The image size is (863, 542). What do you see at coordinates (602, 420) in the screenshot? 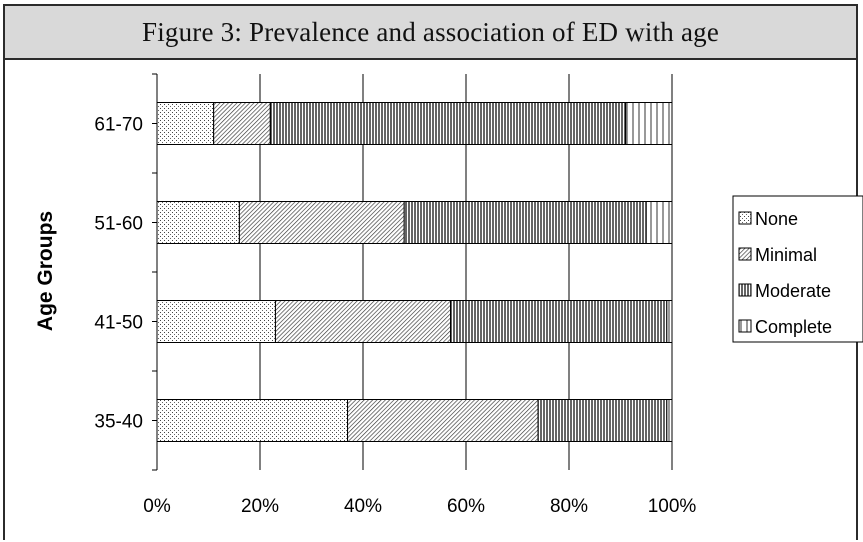
I see `bar-35-40-moderate` at bounding box center [602, 420].